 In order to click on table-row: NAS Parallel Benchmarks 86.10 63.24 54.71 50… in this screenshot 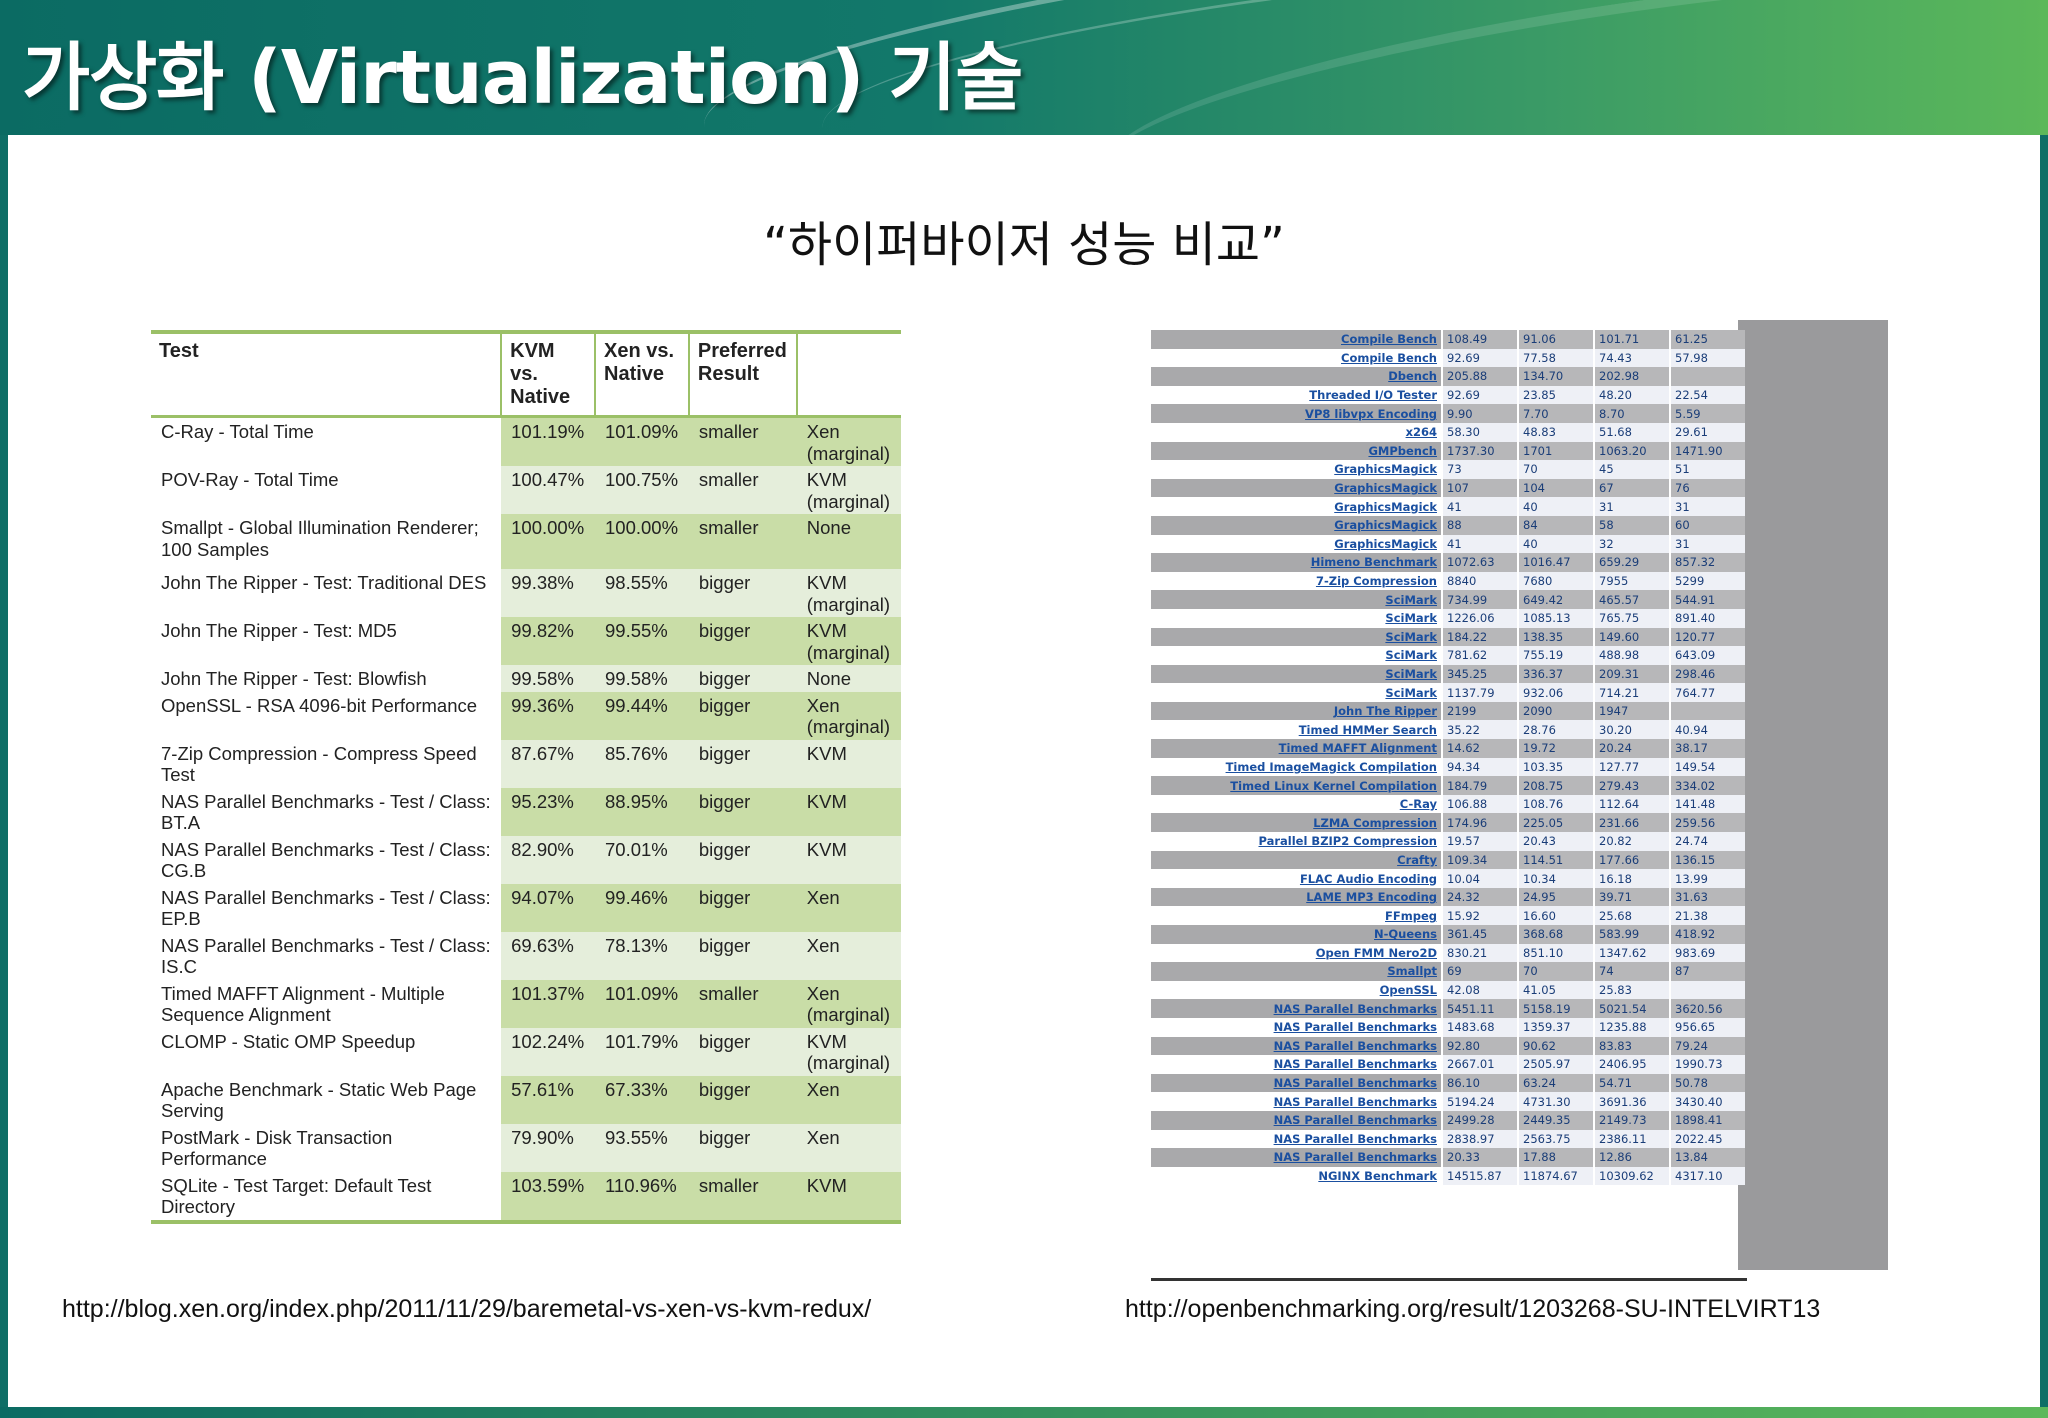, I will do `click(1448, 1083)`.